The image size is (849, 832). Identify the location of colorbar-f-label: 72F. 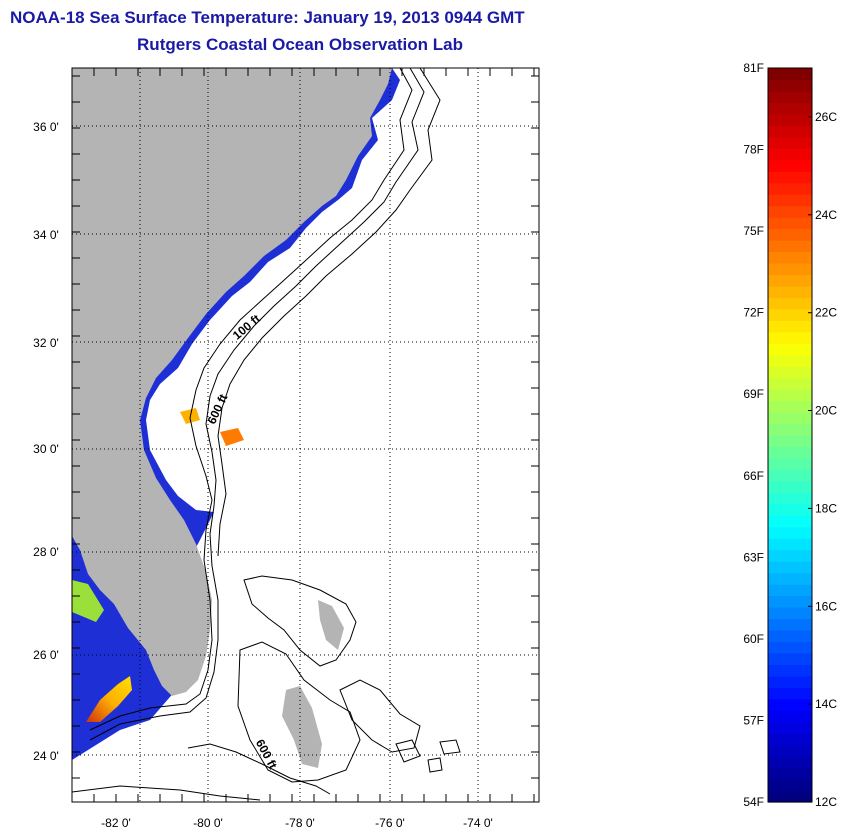
(753, 313).